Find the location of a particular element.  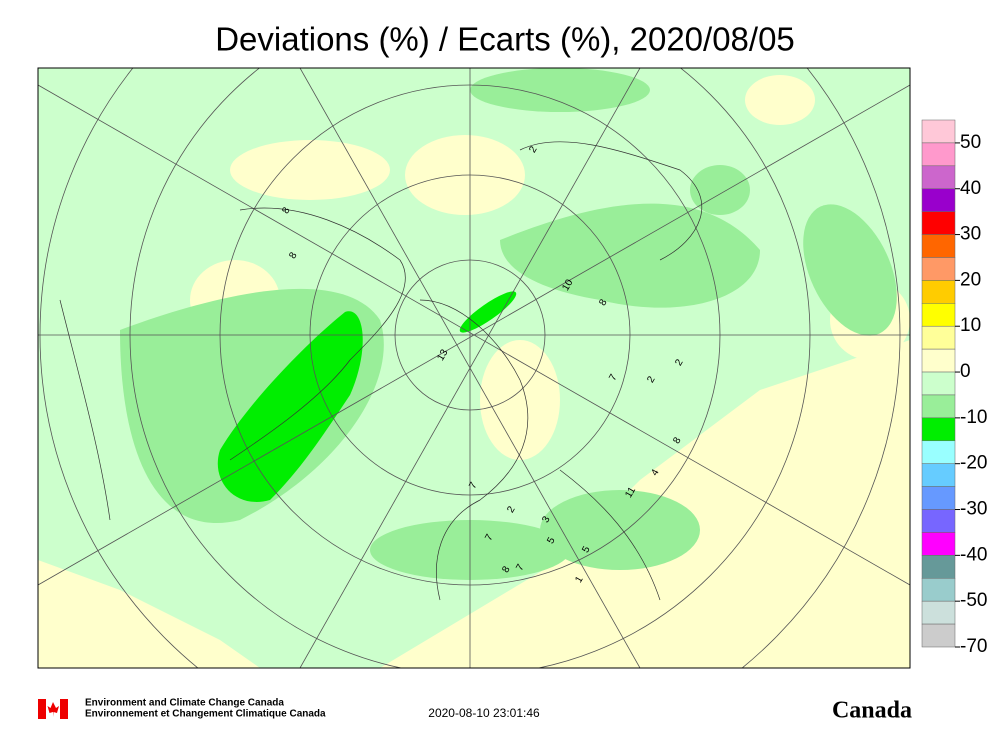

maple-leaf is located at coordinates (53, 709).